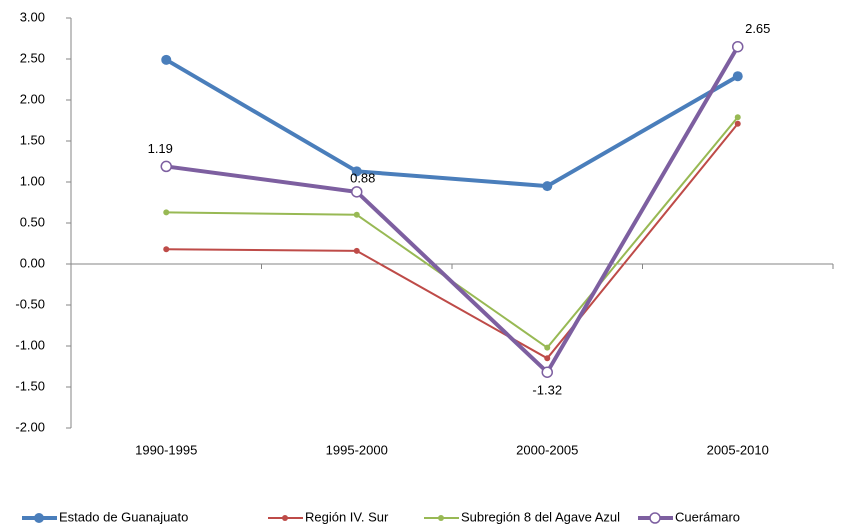 This screenshot has height=529, width=843. What do you see at coordinates (32, 57) in the screenshot?
I see `y-tick-label: 2.50` at bounding box center [32, 57].